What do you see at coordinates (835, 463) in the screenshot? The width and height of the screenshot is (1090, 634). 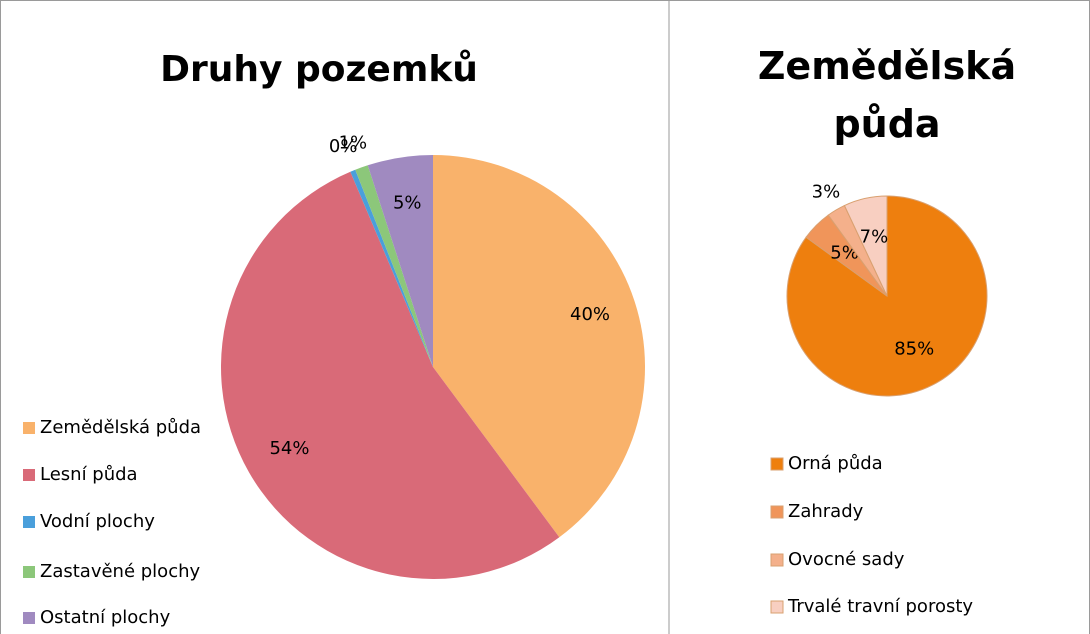 I see `legend-label: Orná půda` at bounding box center [835, 463].